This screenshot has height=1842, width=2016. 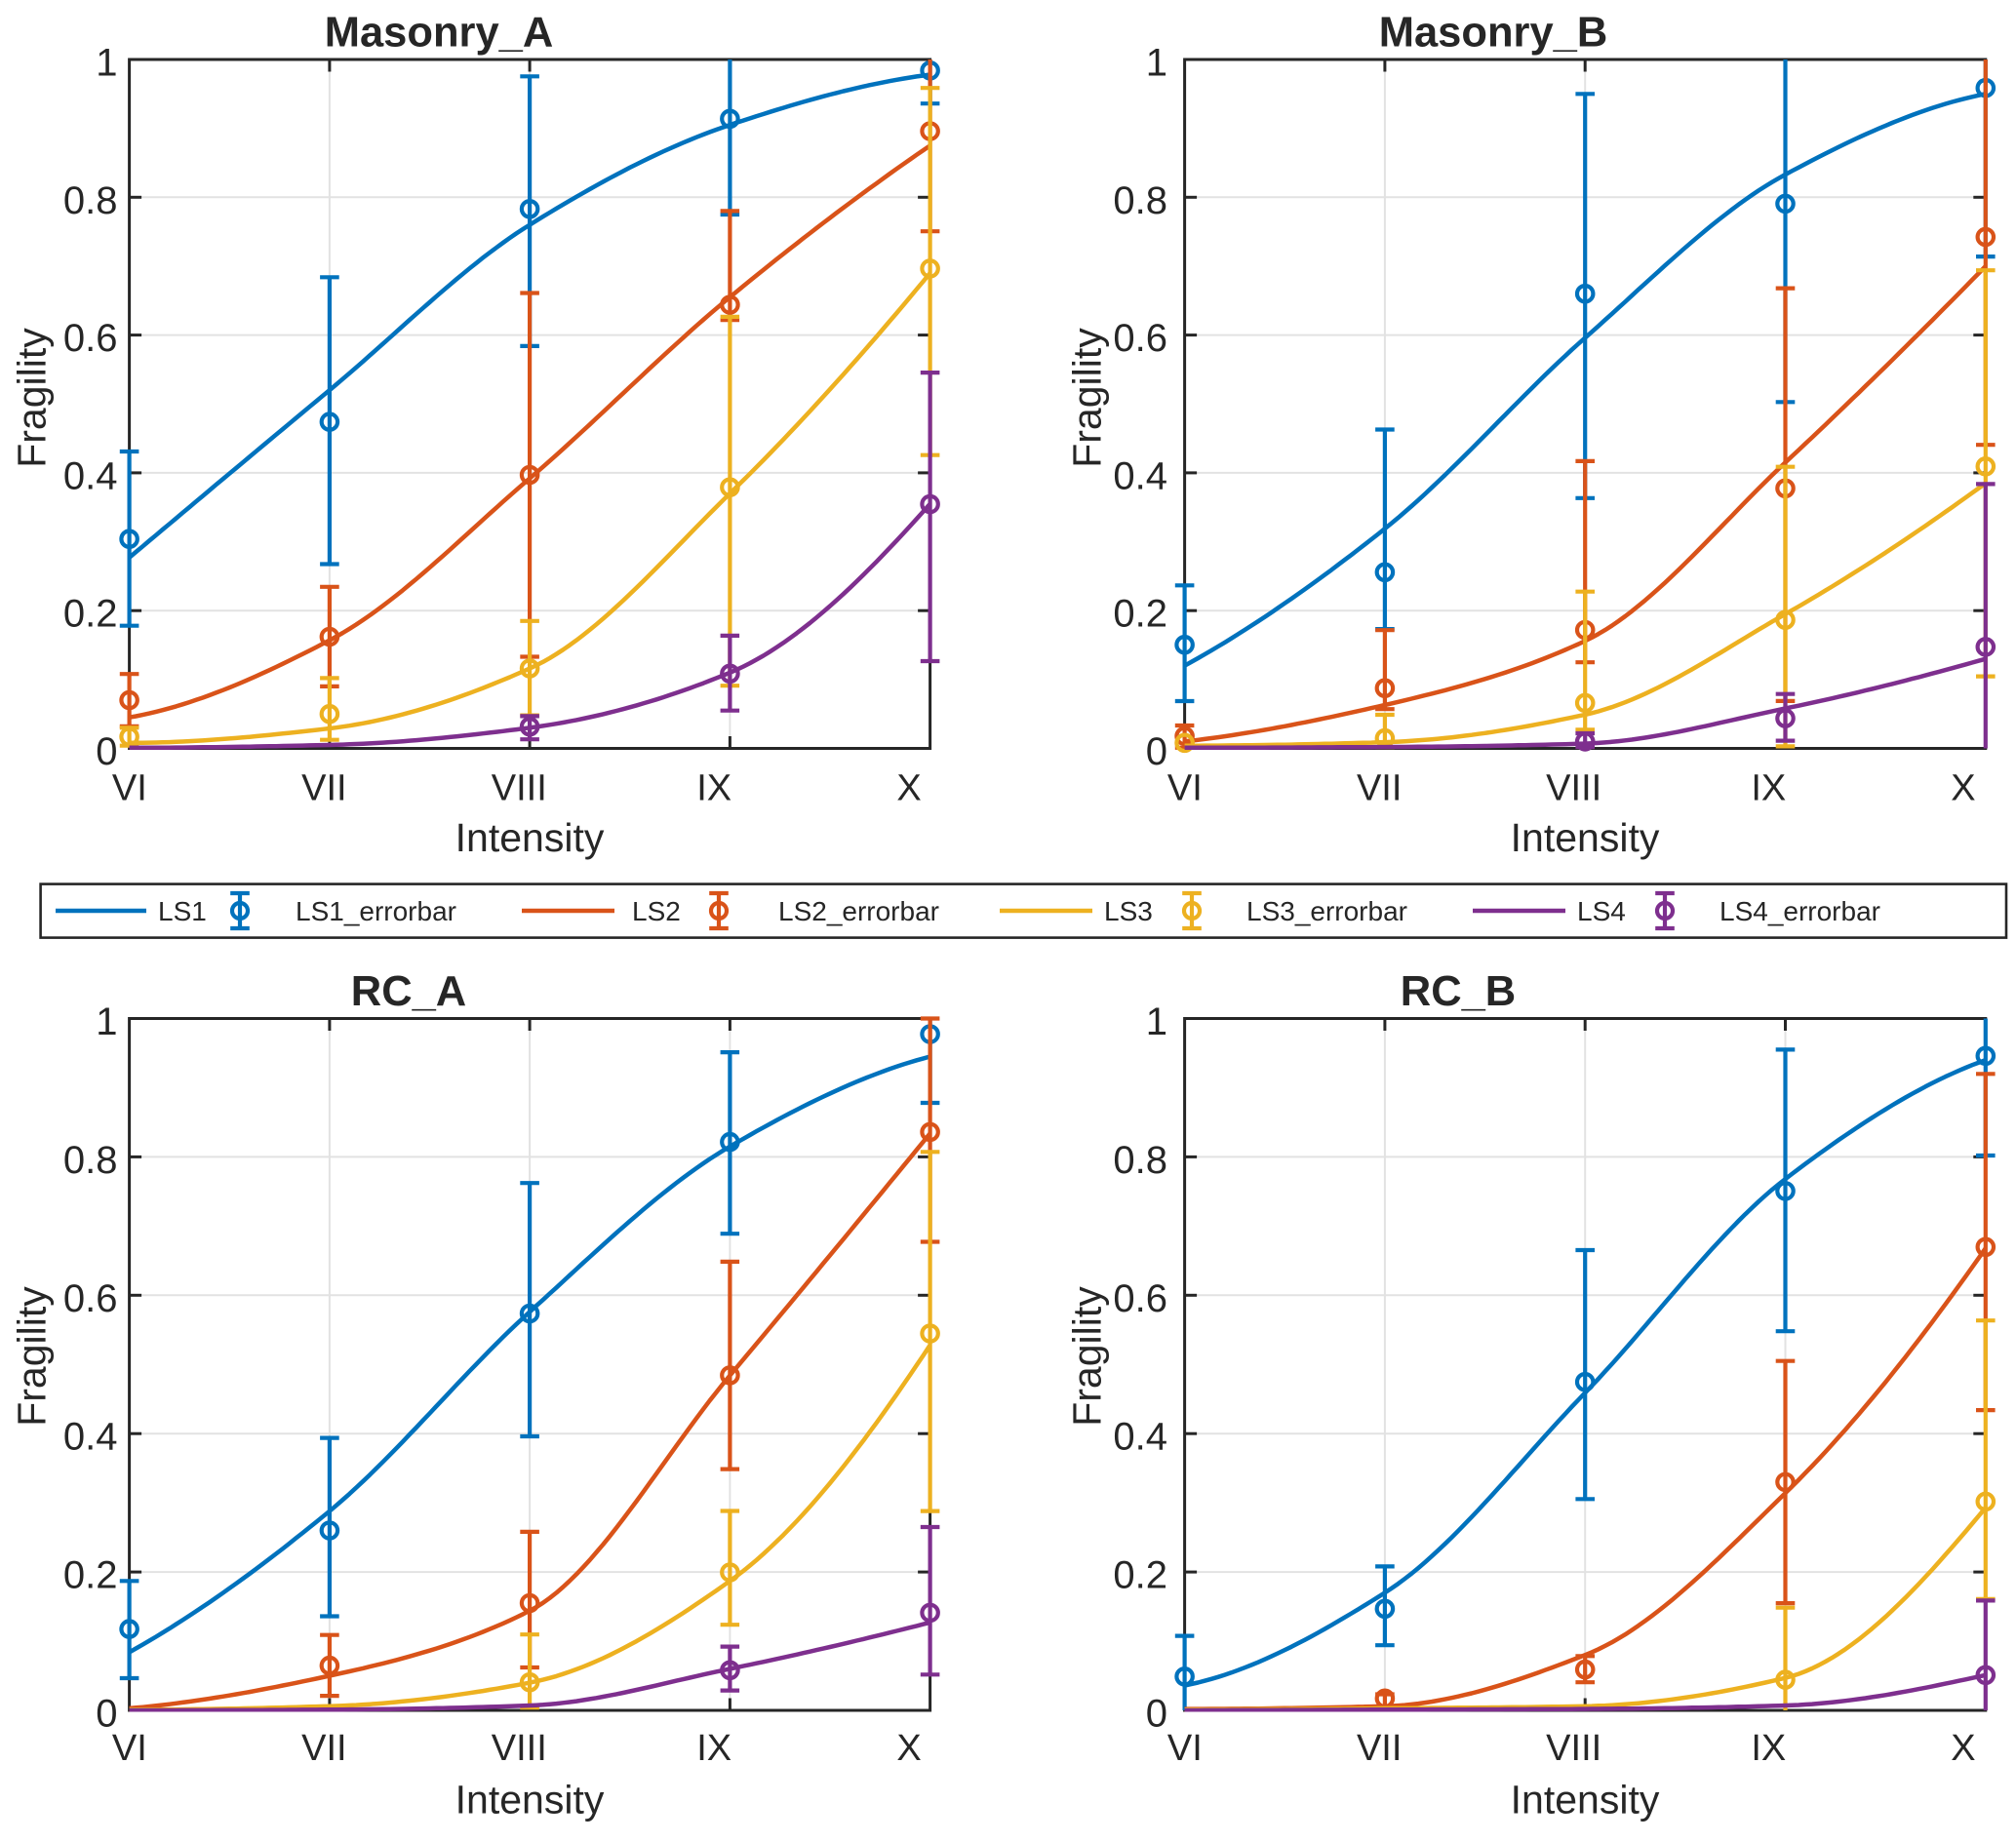 I want to click on svg-text: RC_B, so click(x=1459, y=991).